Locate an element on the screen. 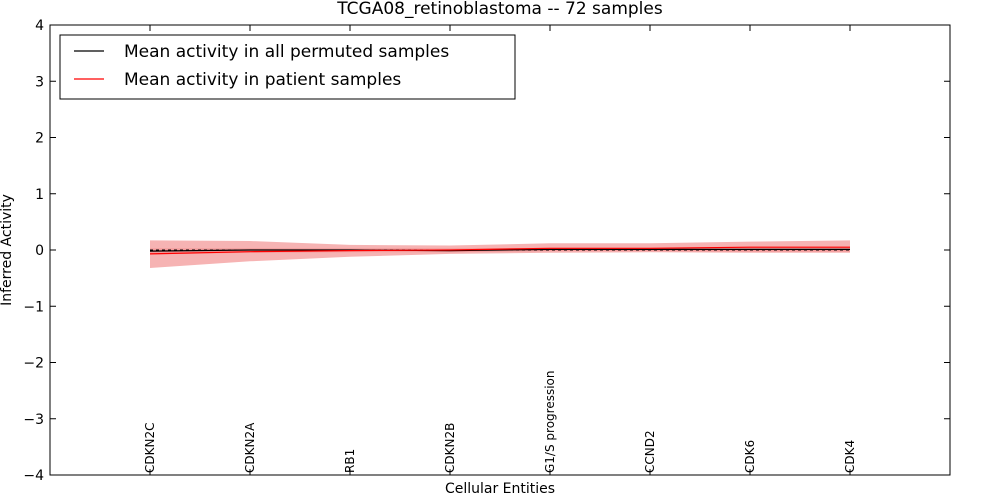  x-category-label: CDKN2C is located at coordinates (150, 448).